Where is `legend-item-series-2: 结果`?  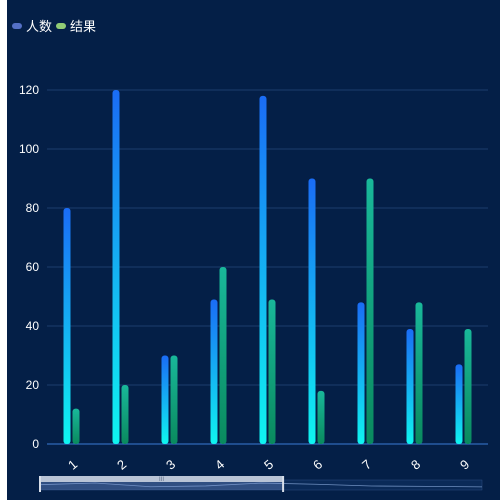
legend-item-series-2: 结果 is located at coordinates (76, 25).